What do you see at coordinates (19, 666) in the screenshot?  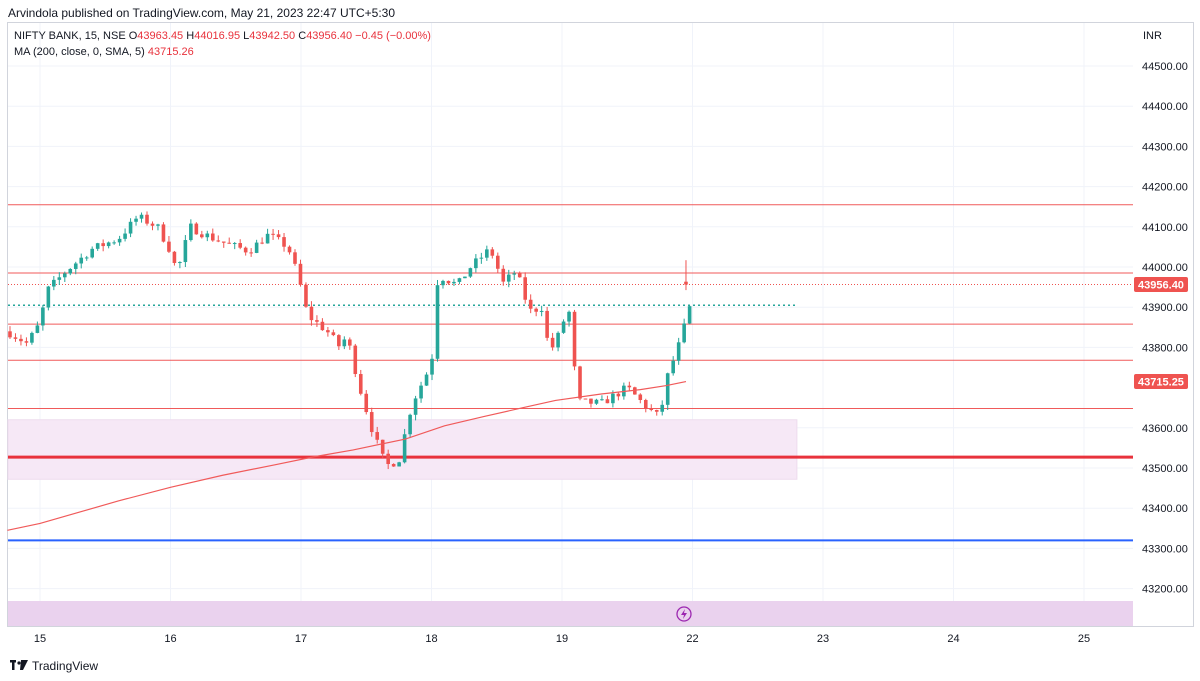 I see `tradingview-logo-icon` at bounding box center [19, 666].